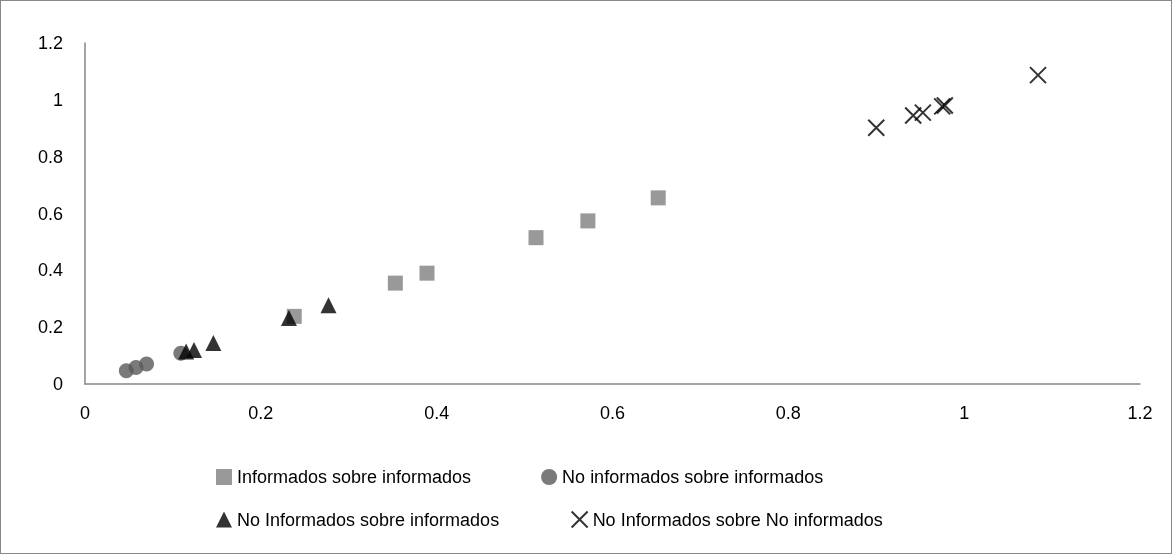  Describe the element at coordinates (50, 43) in the screenshot. I see `y-tick-label: 1.2` at that location.